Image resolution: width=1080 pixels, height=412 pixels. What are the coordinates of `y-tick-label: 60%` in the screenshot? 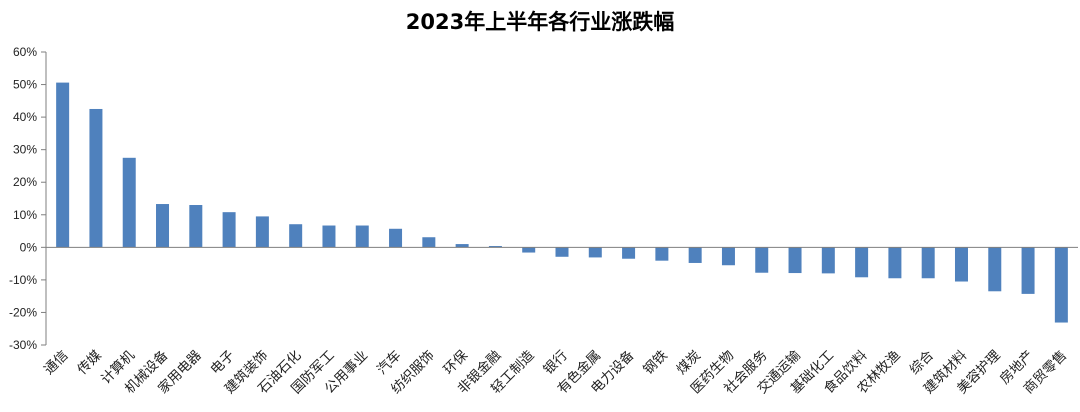 It's located at (25, 52).